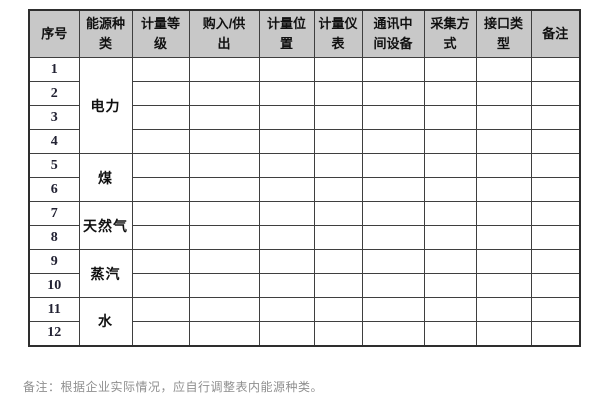 Image resolution: width=600 pixels, height=400 pixels. I want to click on table-row: 2, so click(304, 93).